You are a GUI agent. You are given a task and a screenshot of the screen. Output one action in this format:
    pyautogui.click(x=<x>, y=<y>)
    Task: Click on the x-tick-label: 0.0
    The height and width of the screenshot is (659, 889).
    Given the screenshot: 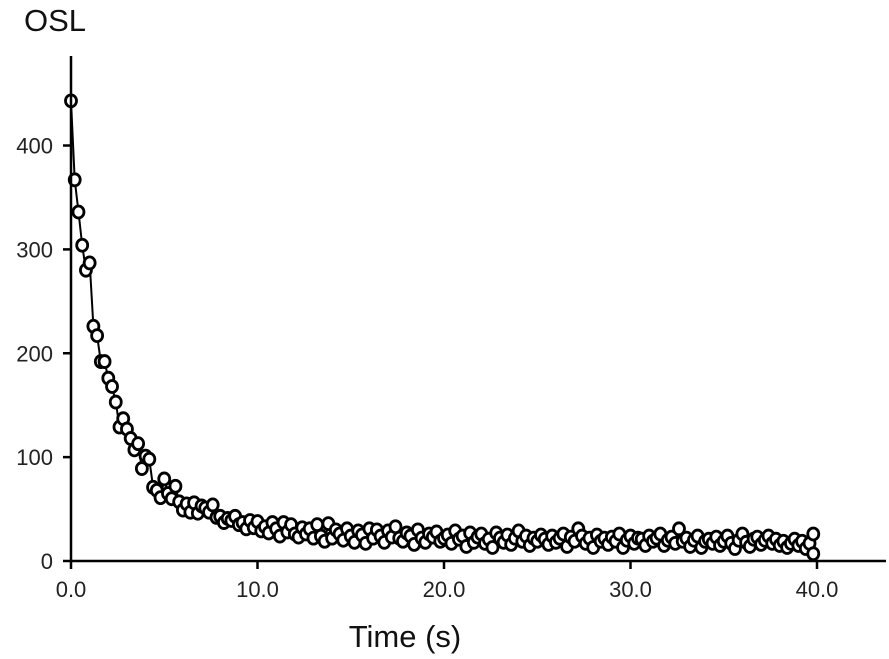 What is the action you would take?
    pyautogui.click(x=71, y=589)
    